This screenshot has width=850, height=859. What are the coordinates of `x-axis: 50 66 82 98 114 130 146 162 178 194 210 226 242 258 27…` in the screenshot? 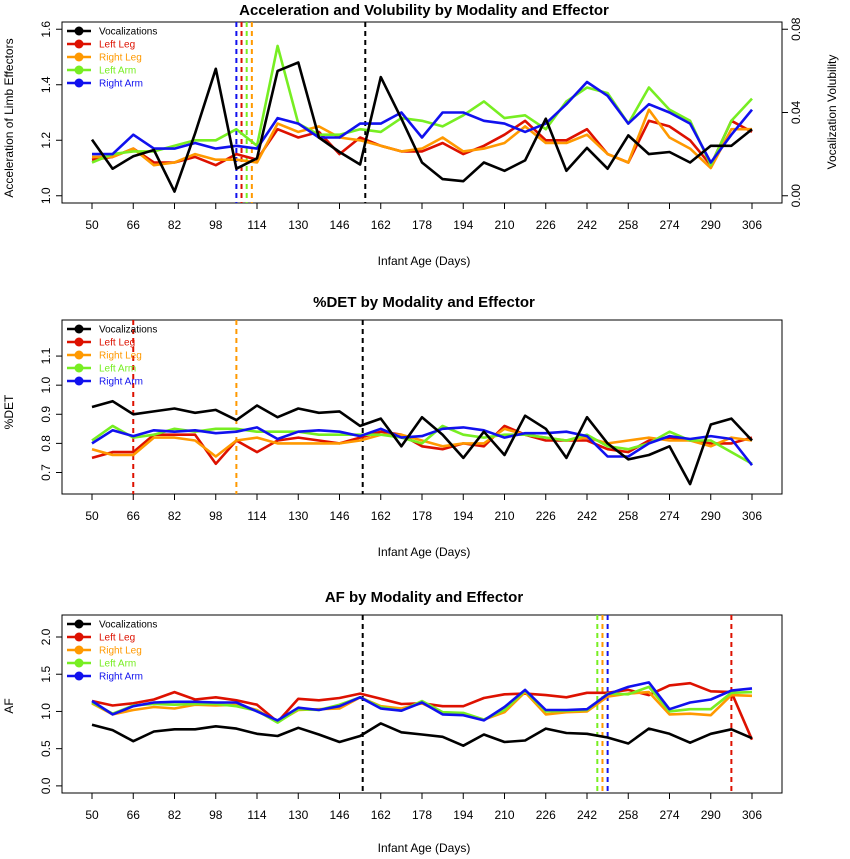 It's located at (423, 807).